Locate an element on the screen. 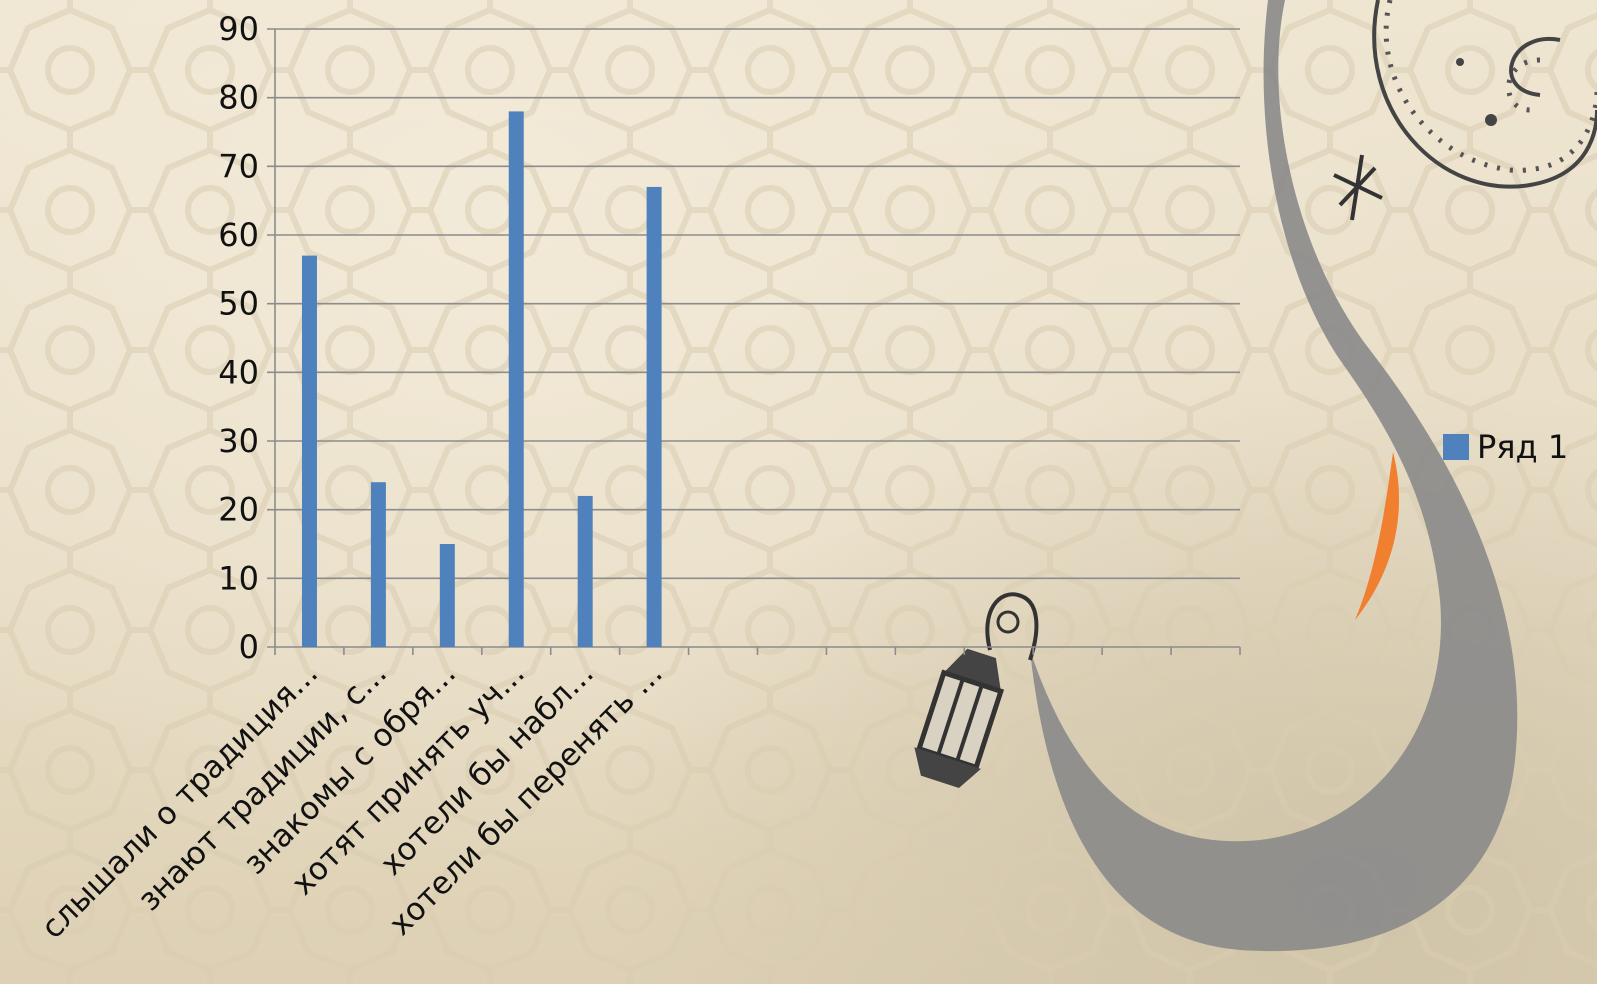 This screenshot has width=1597, height=984. y-axis-tick-labels: 0 10 20 30 40 50 60 70 80 90 is located at coordinates (238, 338).